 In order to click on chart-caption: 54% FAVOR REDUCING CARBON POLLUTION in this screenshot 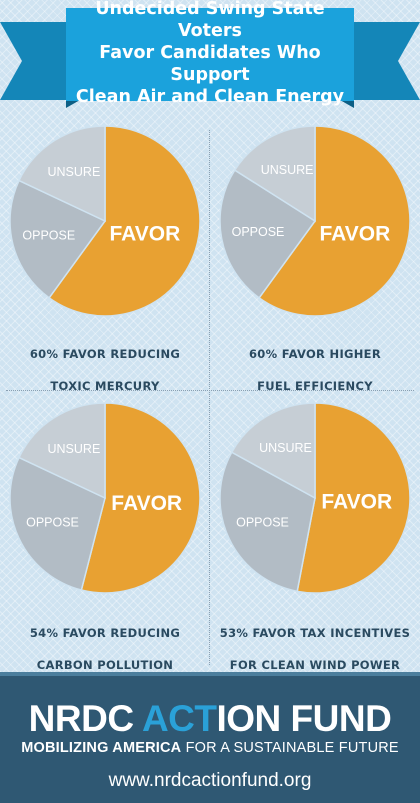, I will do `click(105, 649)`.